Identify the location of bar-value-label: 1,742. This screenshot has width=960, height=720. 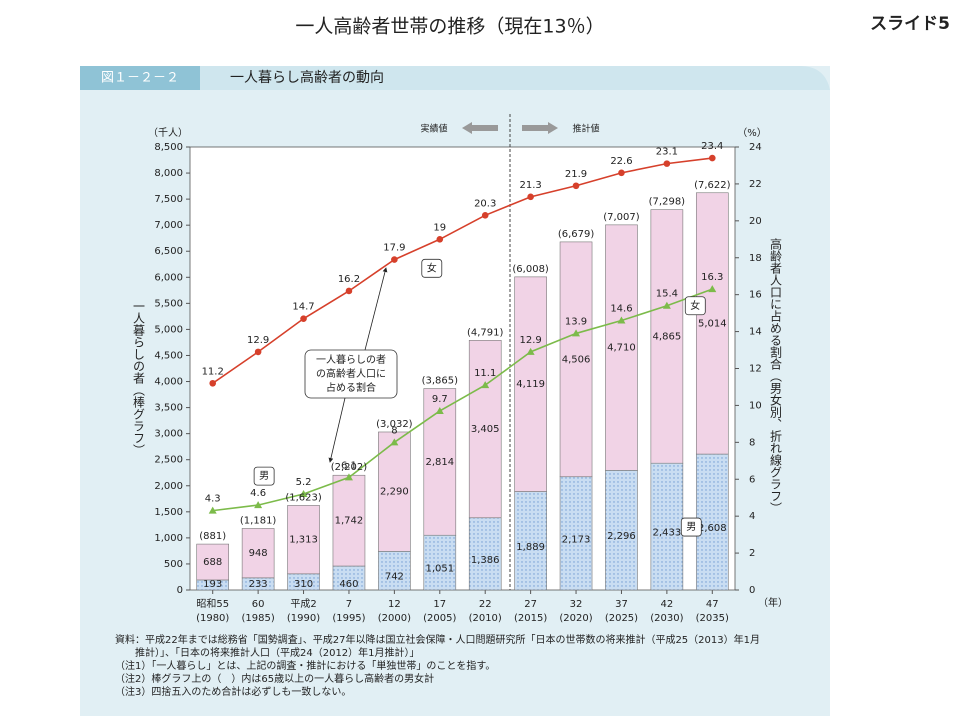
(349, 521).